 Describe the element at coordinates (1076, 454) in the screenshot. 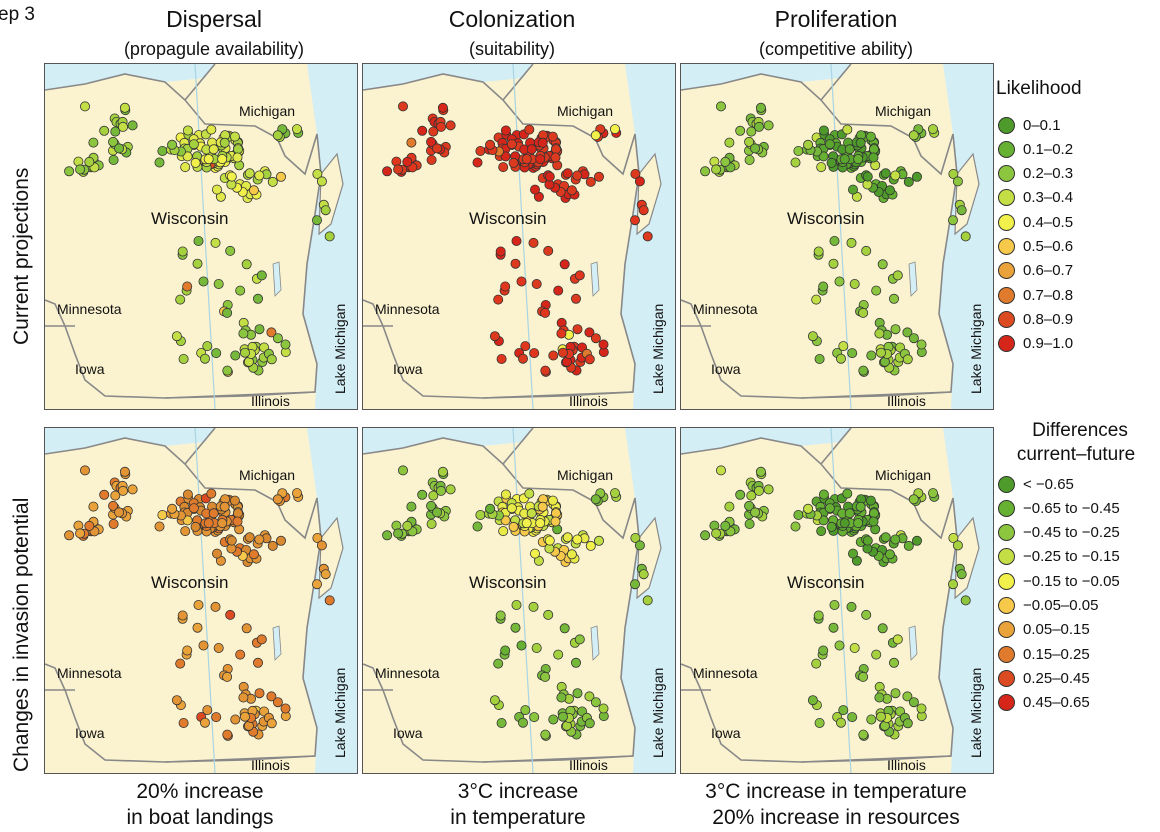

I see `legend-differences-title-line2: current–future` at that location.